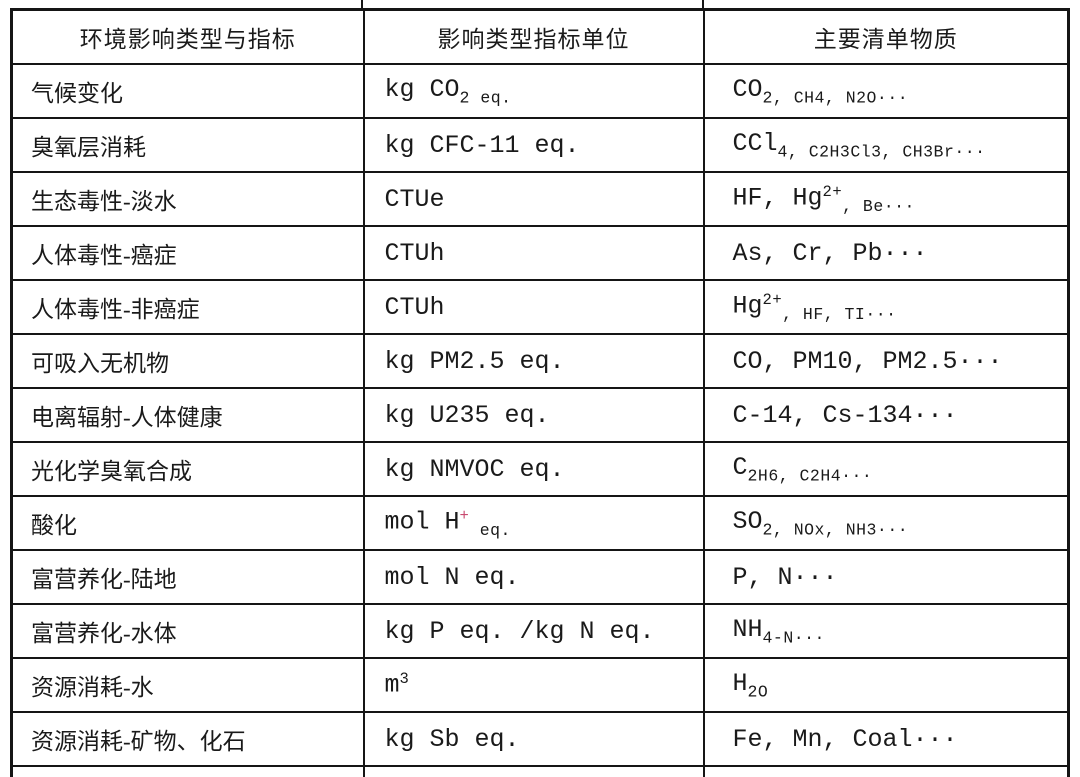 The width and height of the screenshot is (1080, 777). What do you see at coordinates (755, 143) in the screenshot?
I see `text-segment: CCl` at bounding box center [755, 143].